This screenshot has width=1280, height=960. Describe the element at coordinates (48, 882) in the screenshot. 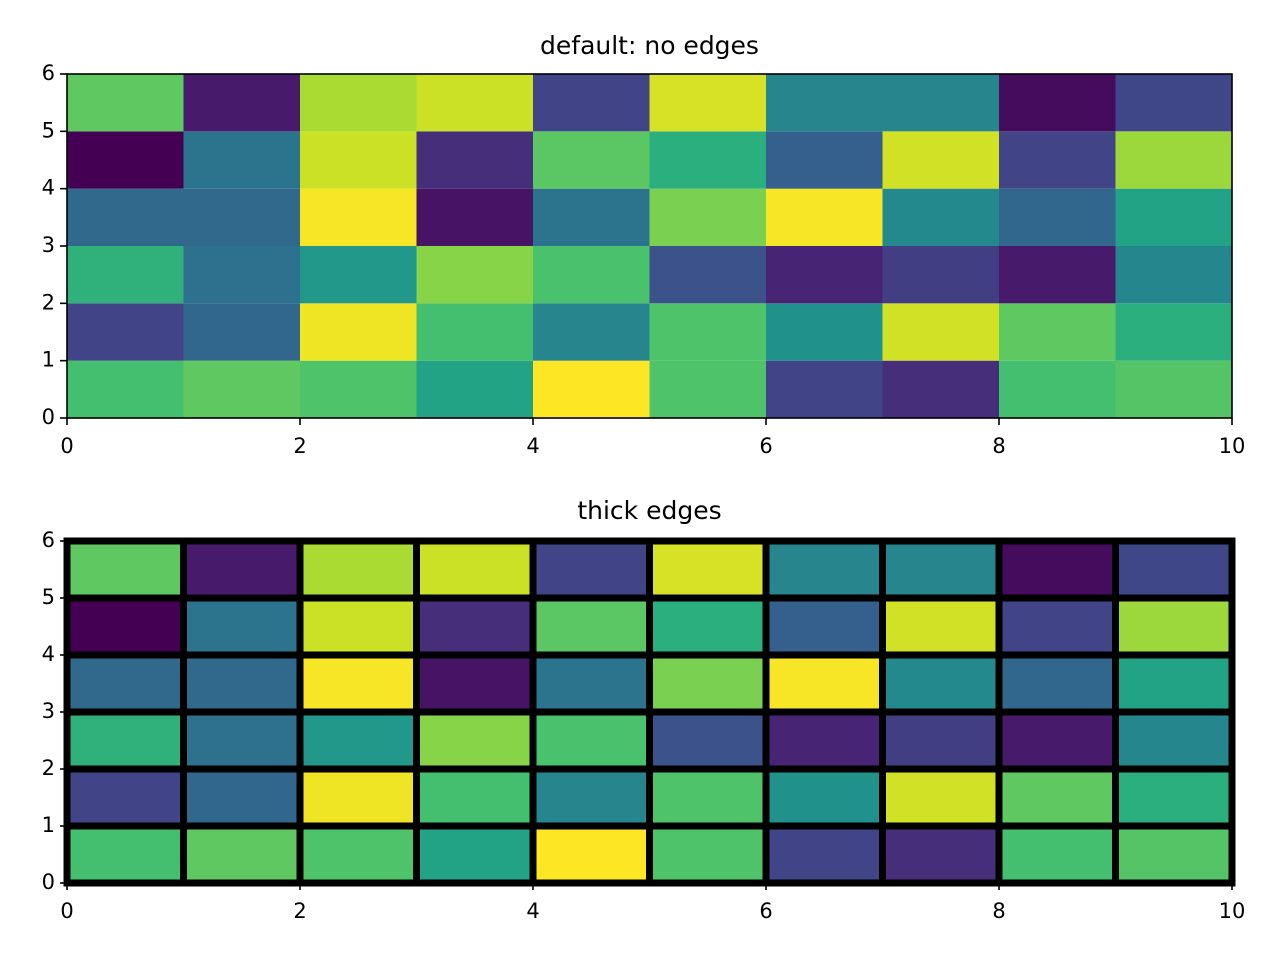

I see `y-tick-label: 0` at that location.